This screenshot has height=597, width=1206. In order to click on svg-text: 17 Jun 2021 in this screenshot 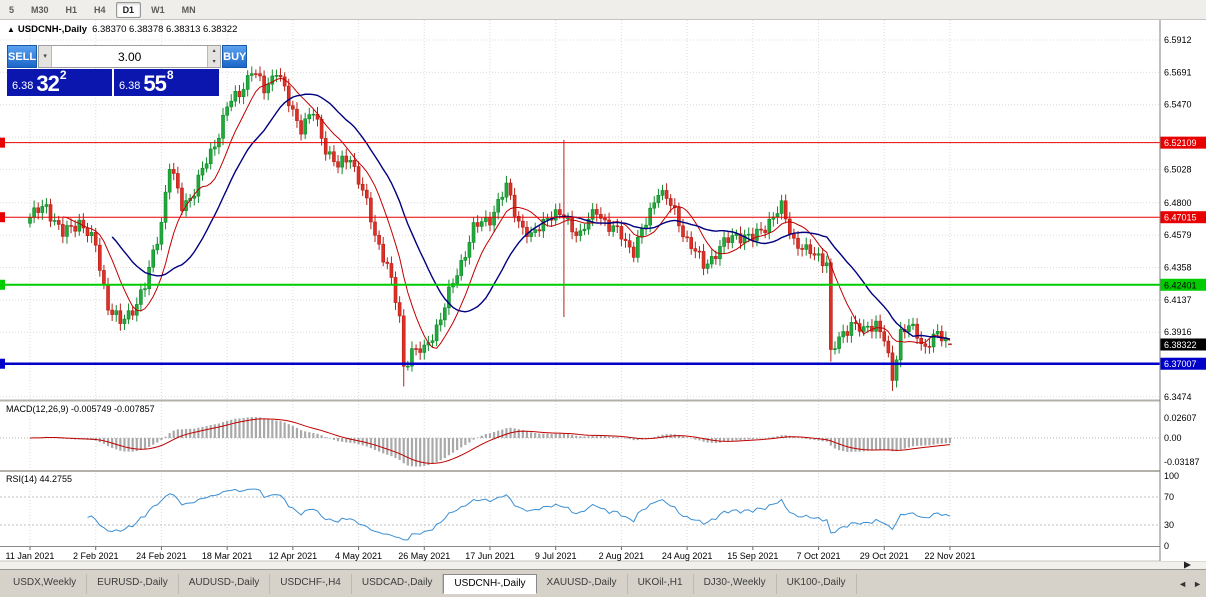, I will do `click(490, 556)`.